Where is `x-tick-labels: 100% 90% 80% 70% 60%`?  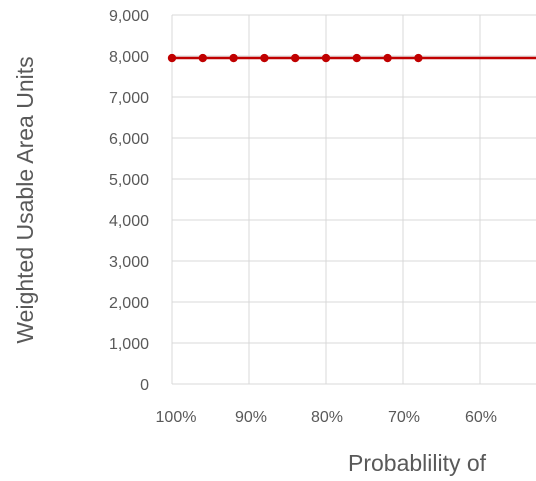
x-tick-labels: 100% 90% 80% 70% 60% is located at coordinates (326, 417).